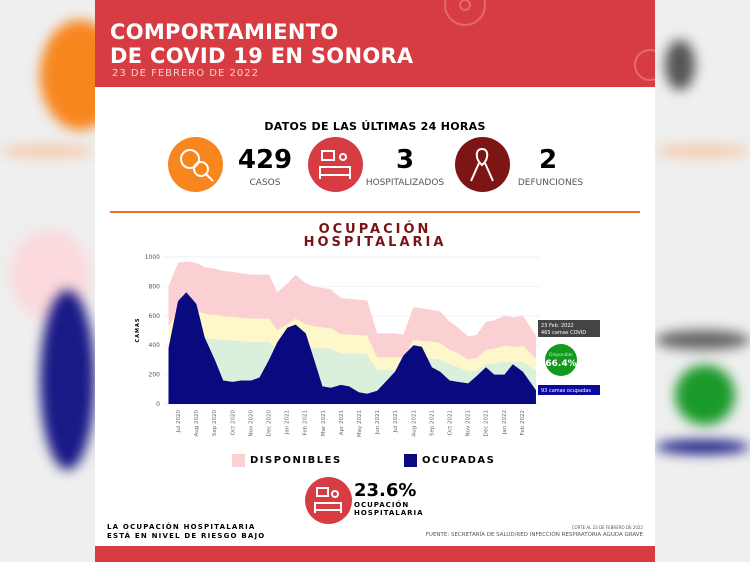 This screenshot has width=750, height=562. Describe the element at coordinates (459, 460) in the screenshot. I see `legend-label-ocupadas: OCUPADAS` at that location.